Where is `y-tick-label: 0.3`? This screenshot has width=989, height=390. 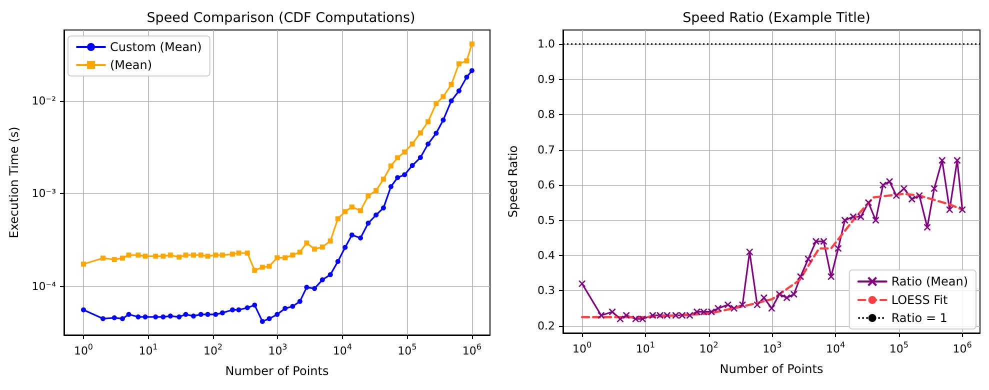 y-tick-label: 0.3 is located at coordinates (546, 291).